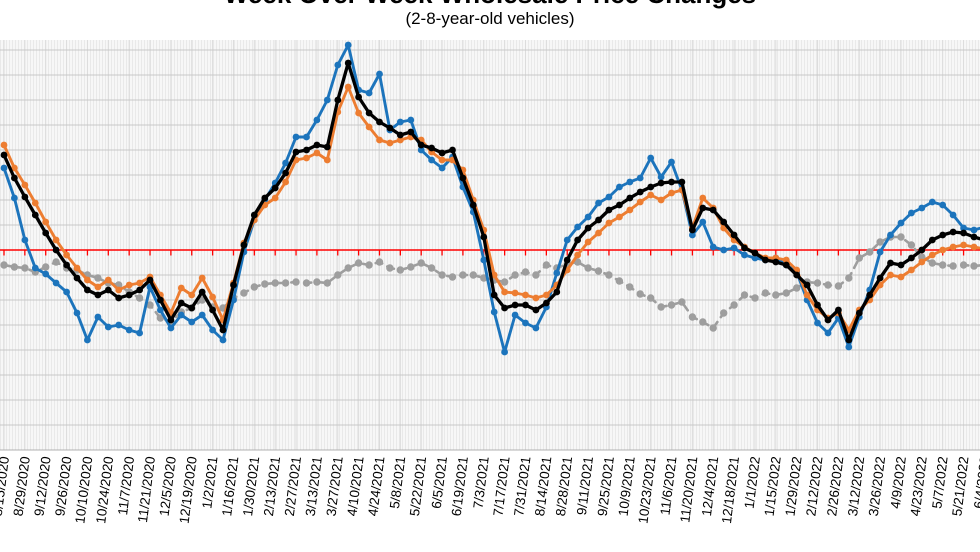 The height and width of the screenshot is (552, 980). What do you see at coordinates (314, 486) in the screenshot?
I see `x-tick-label: 3/13/2021` at bounding box center [314, 486].